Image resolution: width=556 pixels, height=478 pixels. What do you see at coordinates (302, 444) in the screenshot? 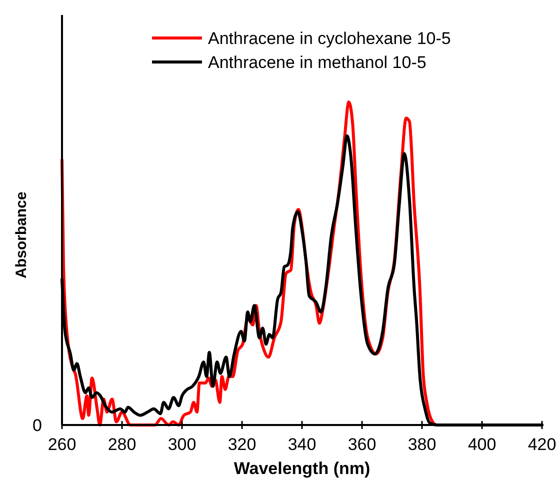
I see `x-tick-label: 340` at bounding box center [302, 444].